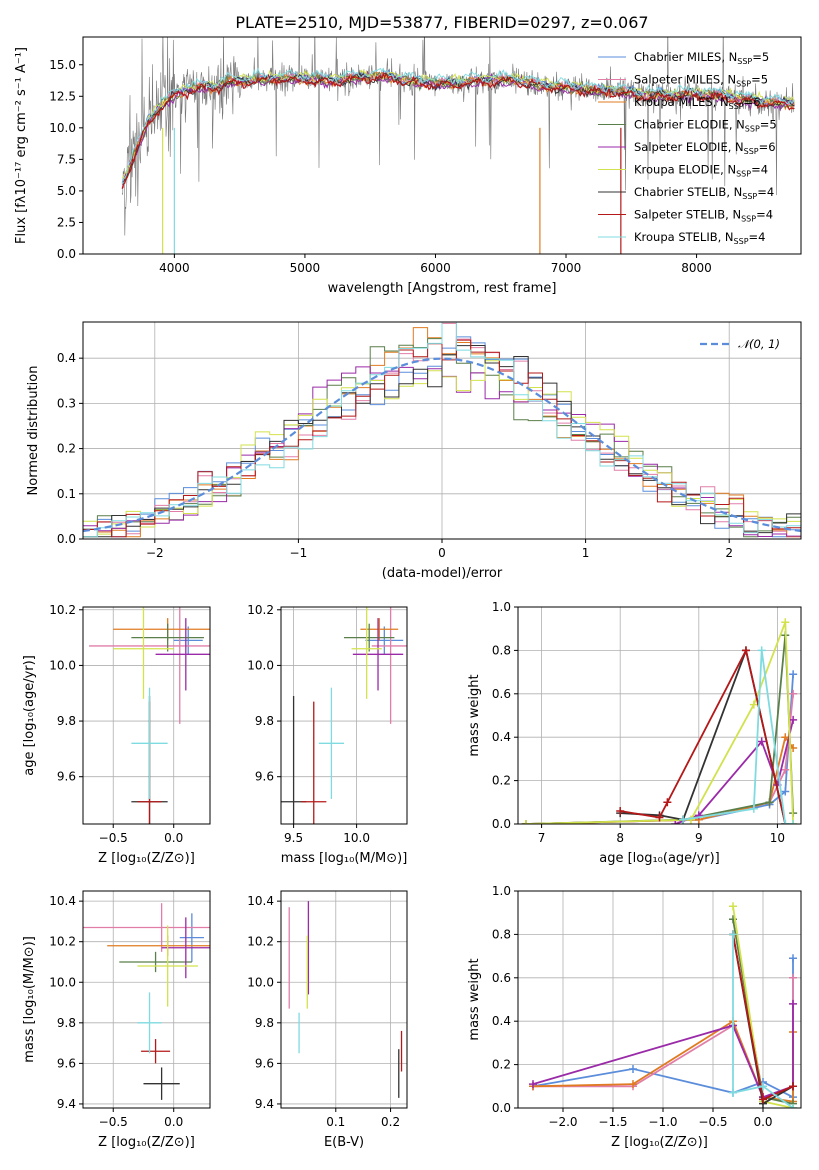  I want to click on legend-entry: Kroupa STELIB, NSSP=4, so click(700, 238).